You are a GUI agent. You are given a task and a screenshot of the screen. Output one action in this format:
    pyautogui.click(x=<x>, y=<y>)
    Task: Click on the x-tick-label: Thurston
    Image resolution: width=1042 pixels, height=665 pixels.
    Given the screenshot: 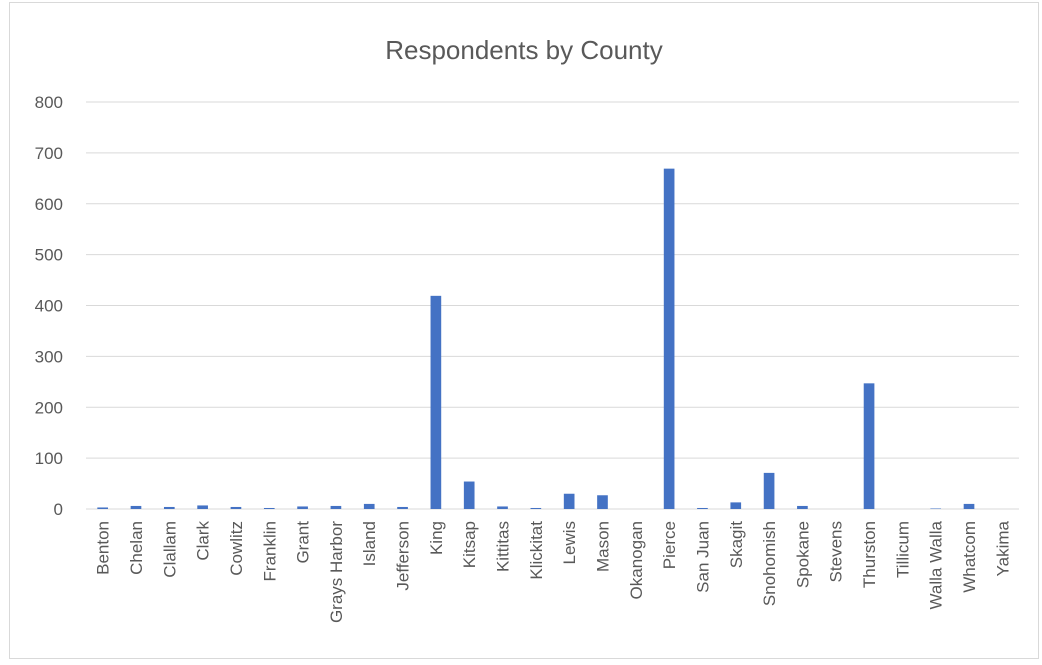 What is the action you would take?
    pyautogui.click(x=869, y=554)
    